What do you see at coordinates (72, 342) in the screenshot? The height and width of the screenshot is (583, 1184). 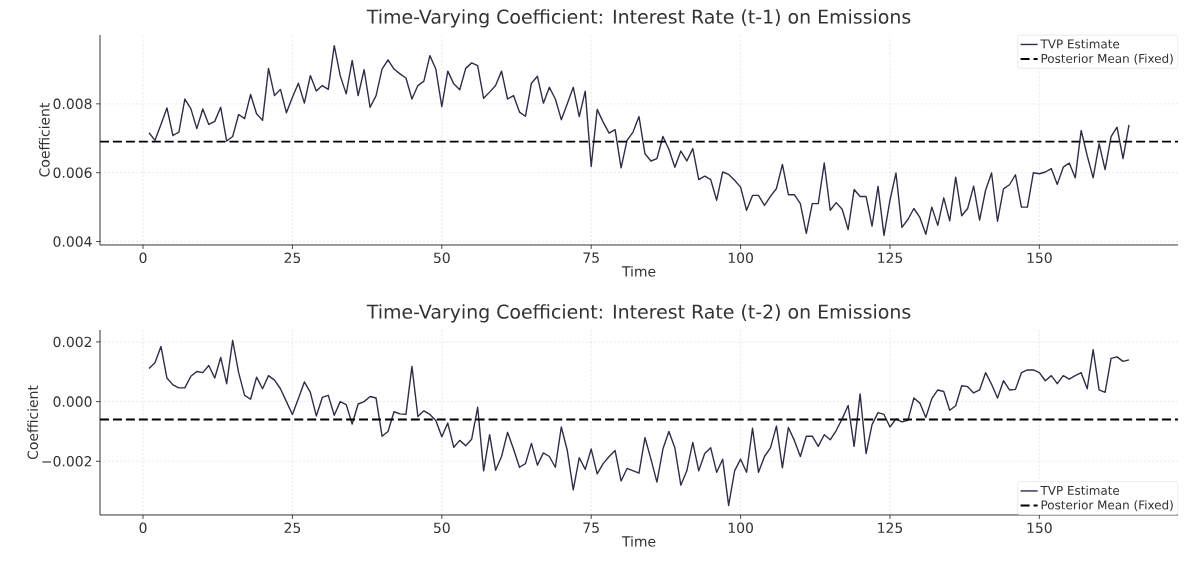 I see `y-tick-label: 0.002` at bounding box center [72, 342].